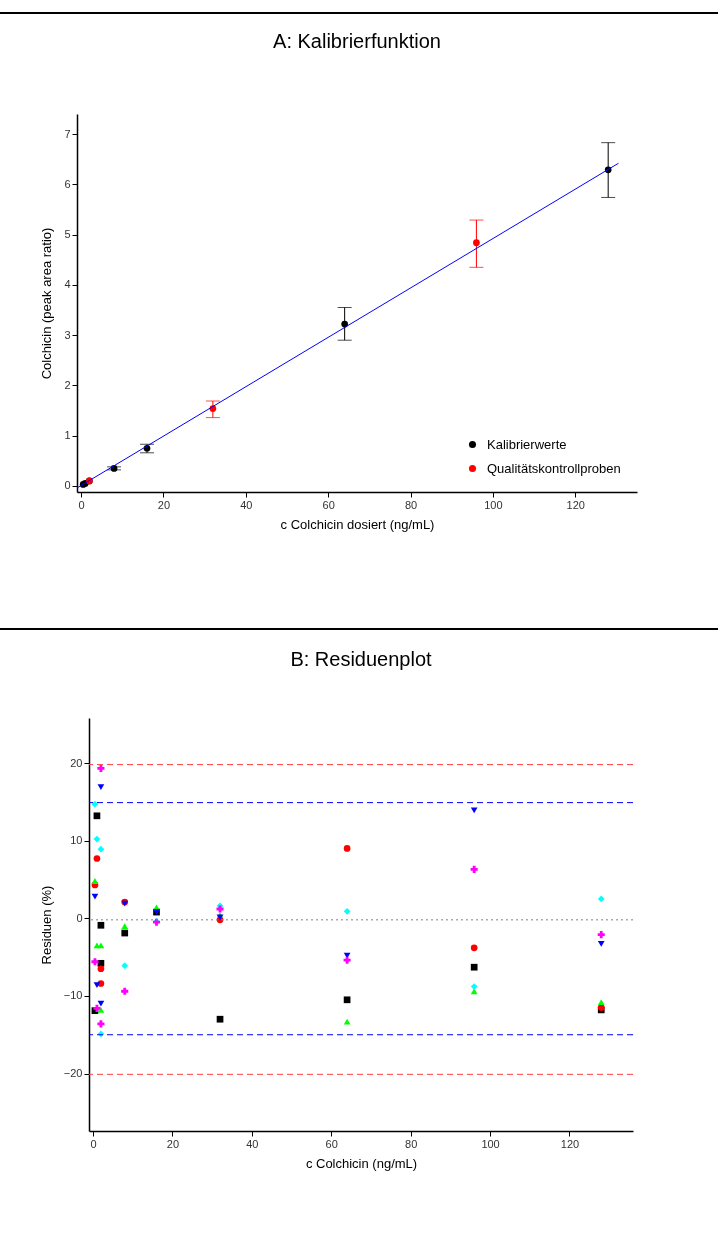 The image size is (718, 1254). Describe the element at coordinates (73, 995) in the screenshot. I see `y-tick-label: −10` at that location.